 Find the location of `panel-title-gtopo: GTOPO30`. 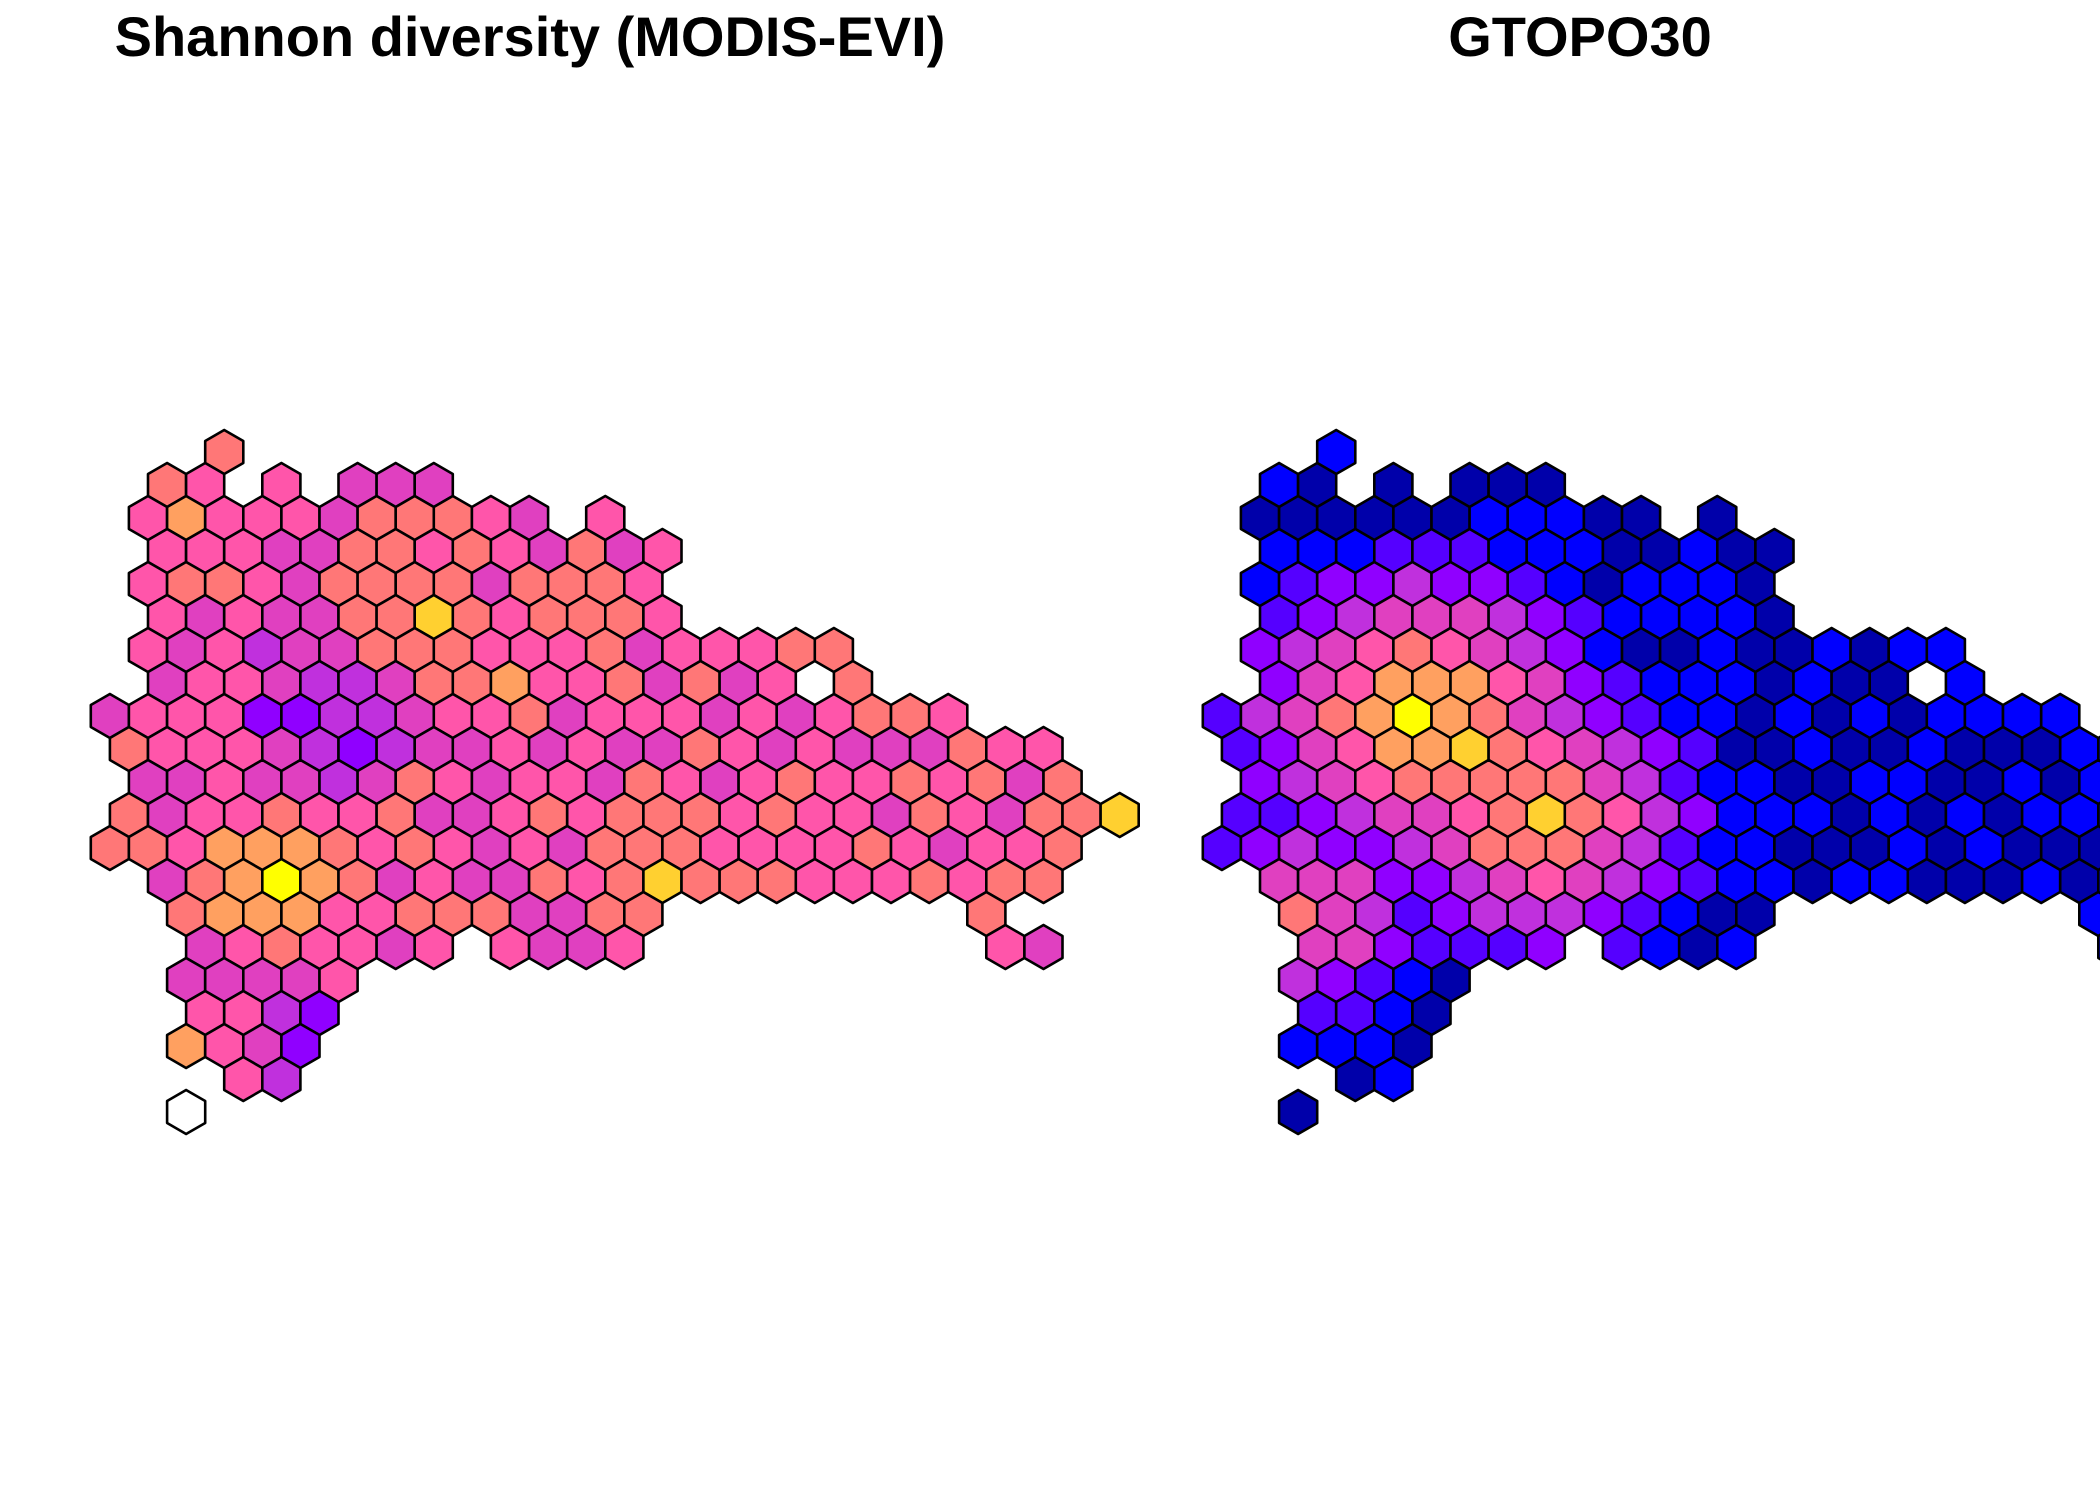

panel-title-gtopo: GTOPO30 is located at coordinates (1580, 36).